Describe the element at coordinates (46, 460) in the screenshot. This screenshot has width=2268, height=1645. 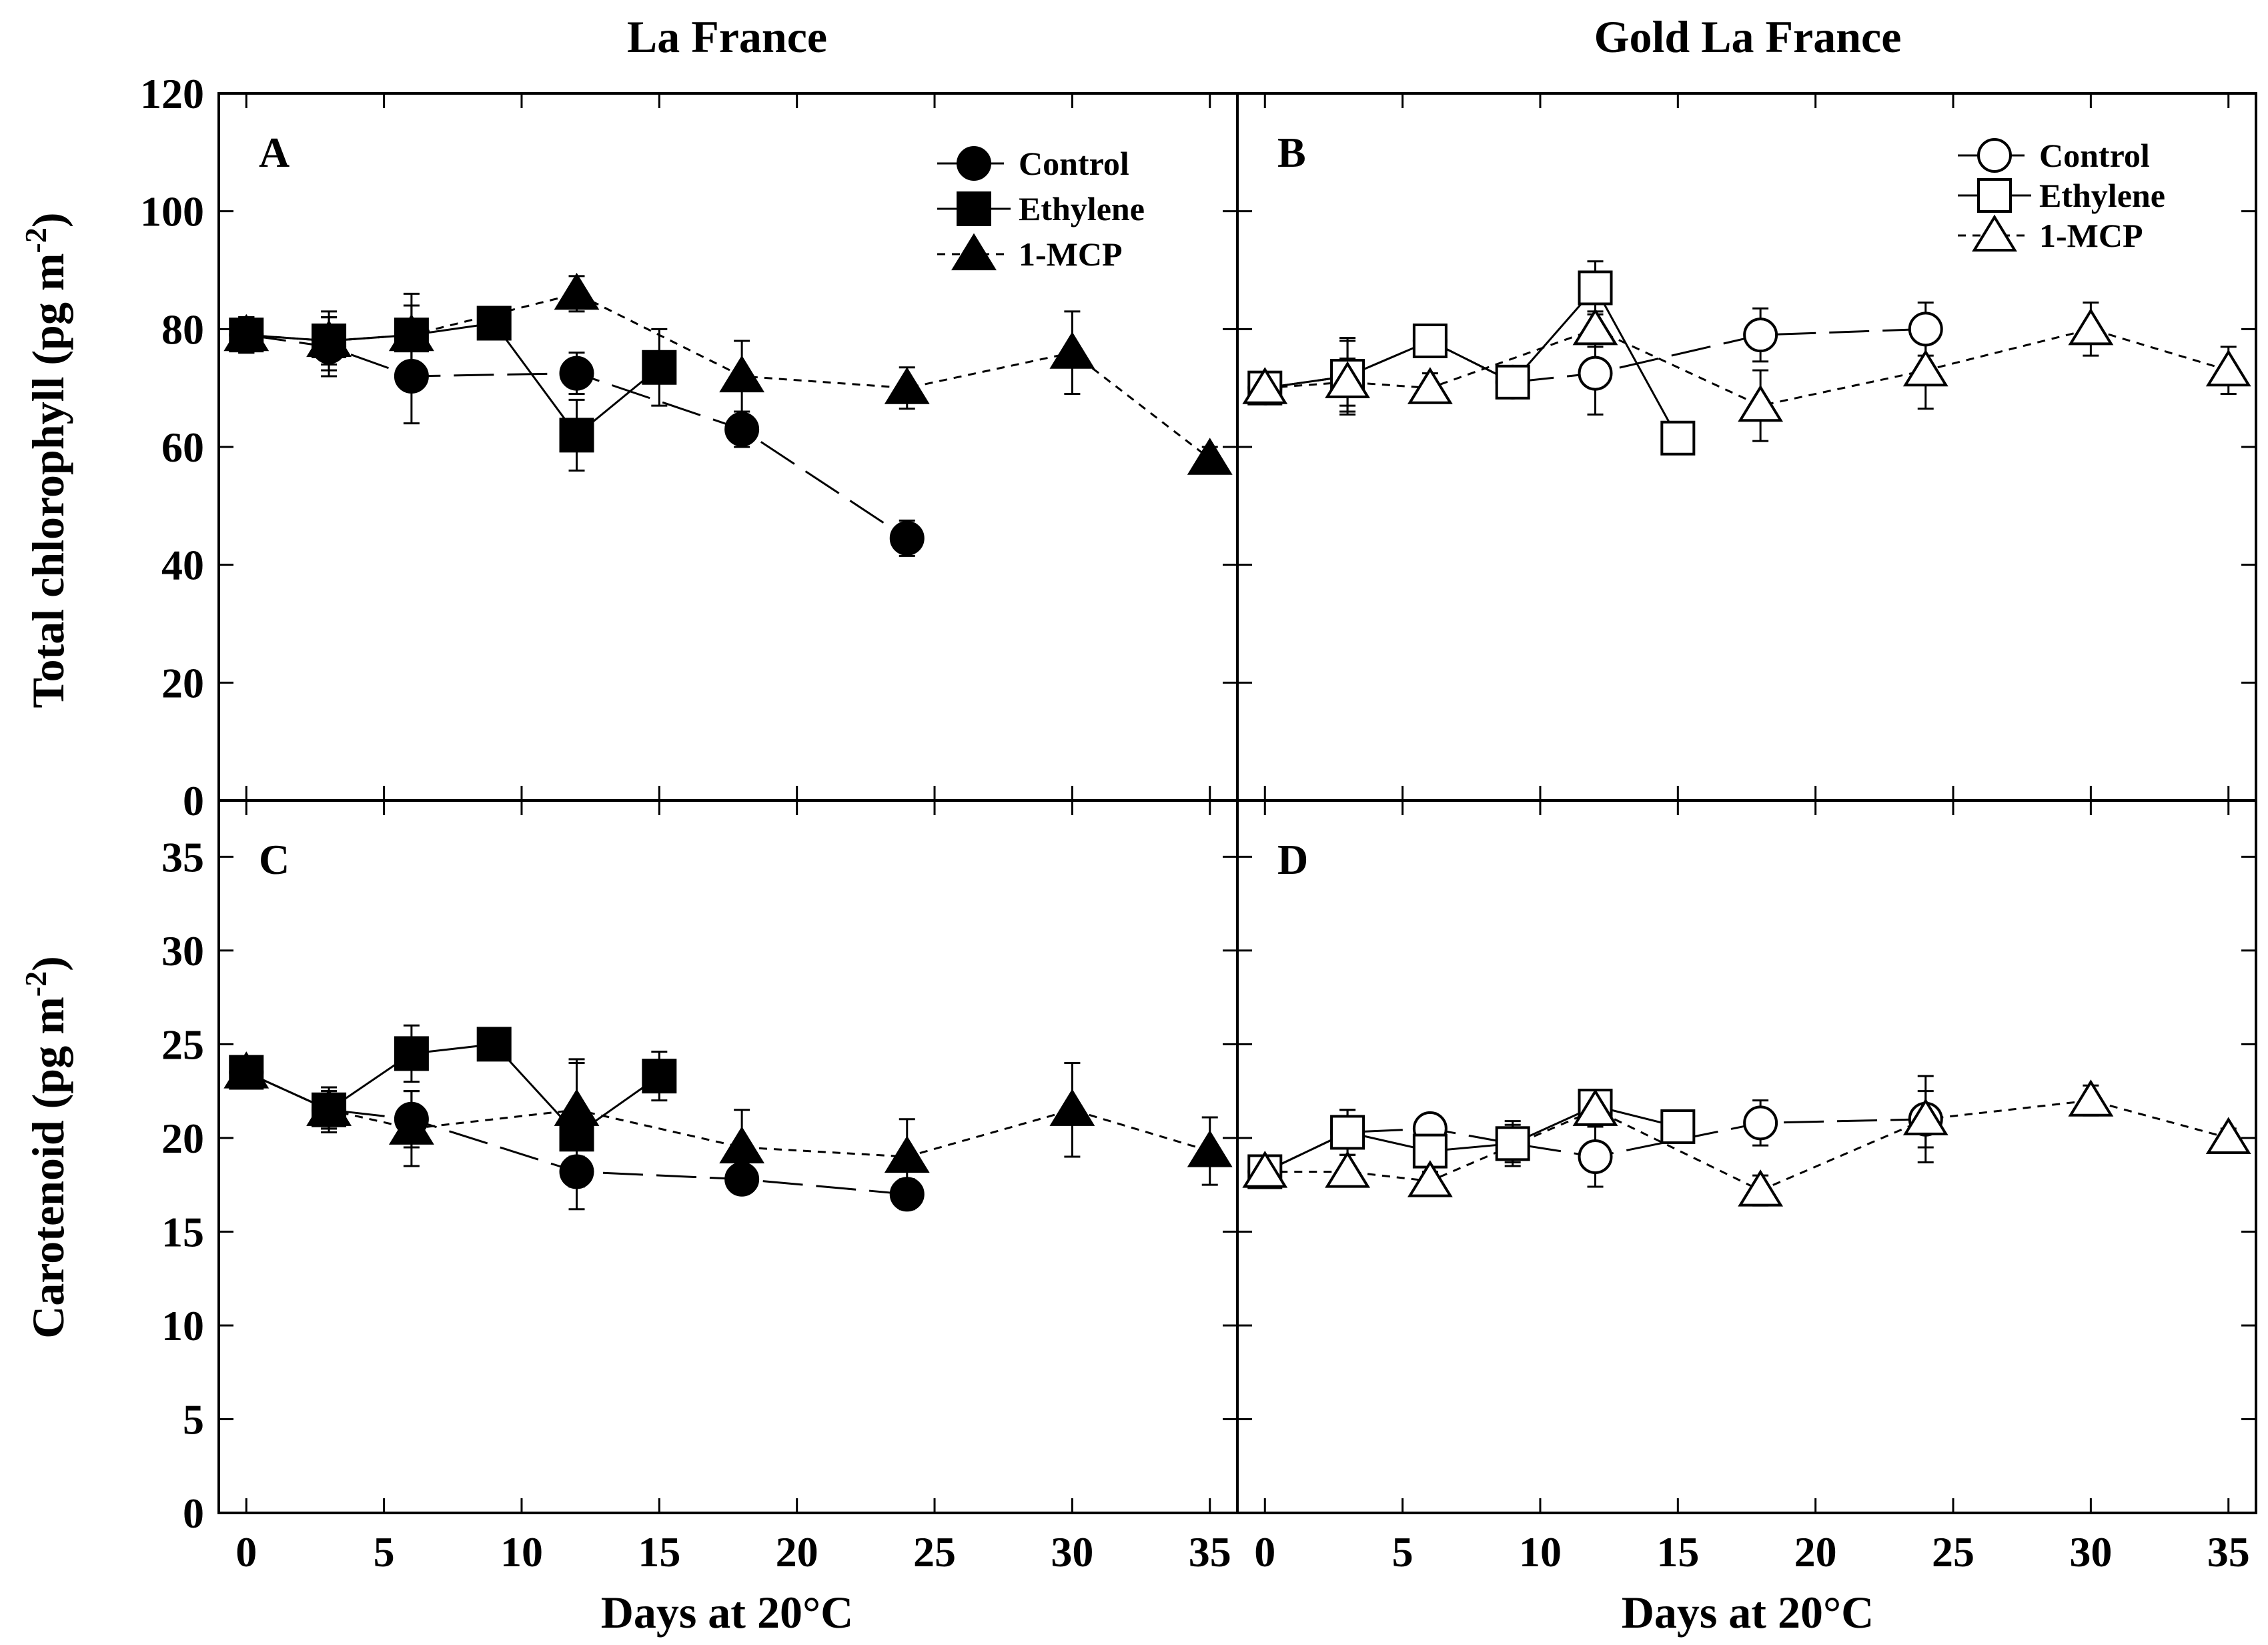
I see `y-axis-title-top: Total chlorophyll (pg m-2)` at that location.